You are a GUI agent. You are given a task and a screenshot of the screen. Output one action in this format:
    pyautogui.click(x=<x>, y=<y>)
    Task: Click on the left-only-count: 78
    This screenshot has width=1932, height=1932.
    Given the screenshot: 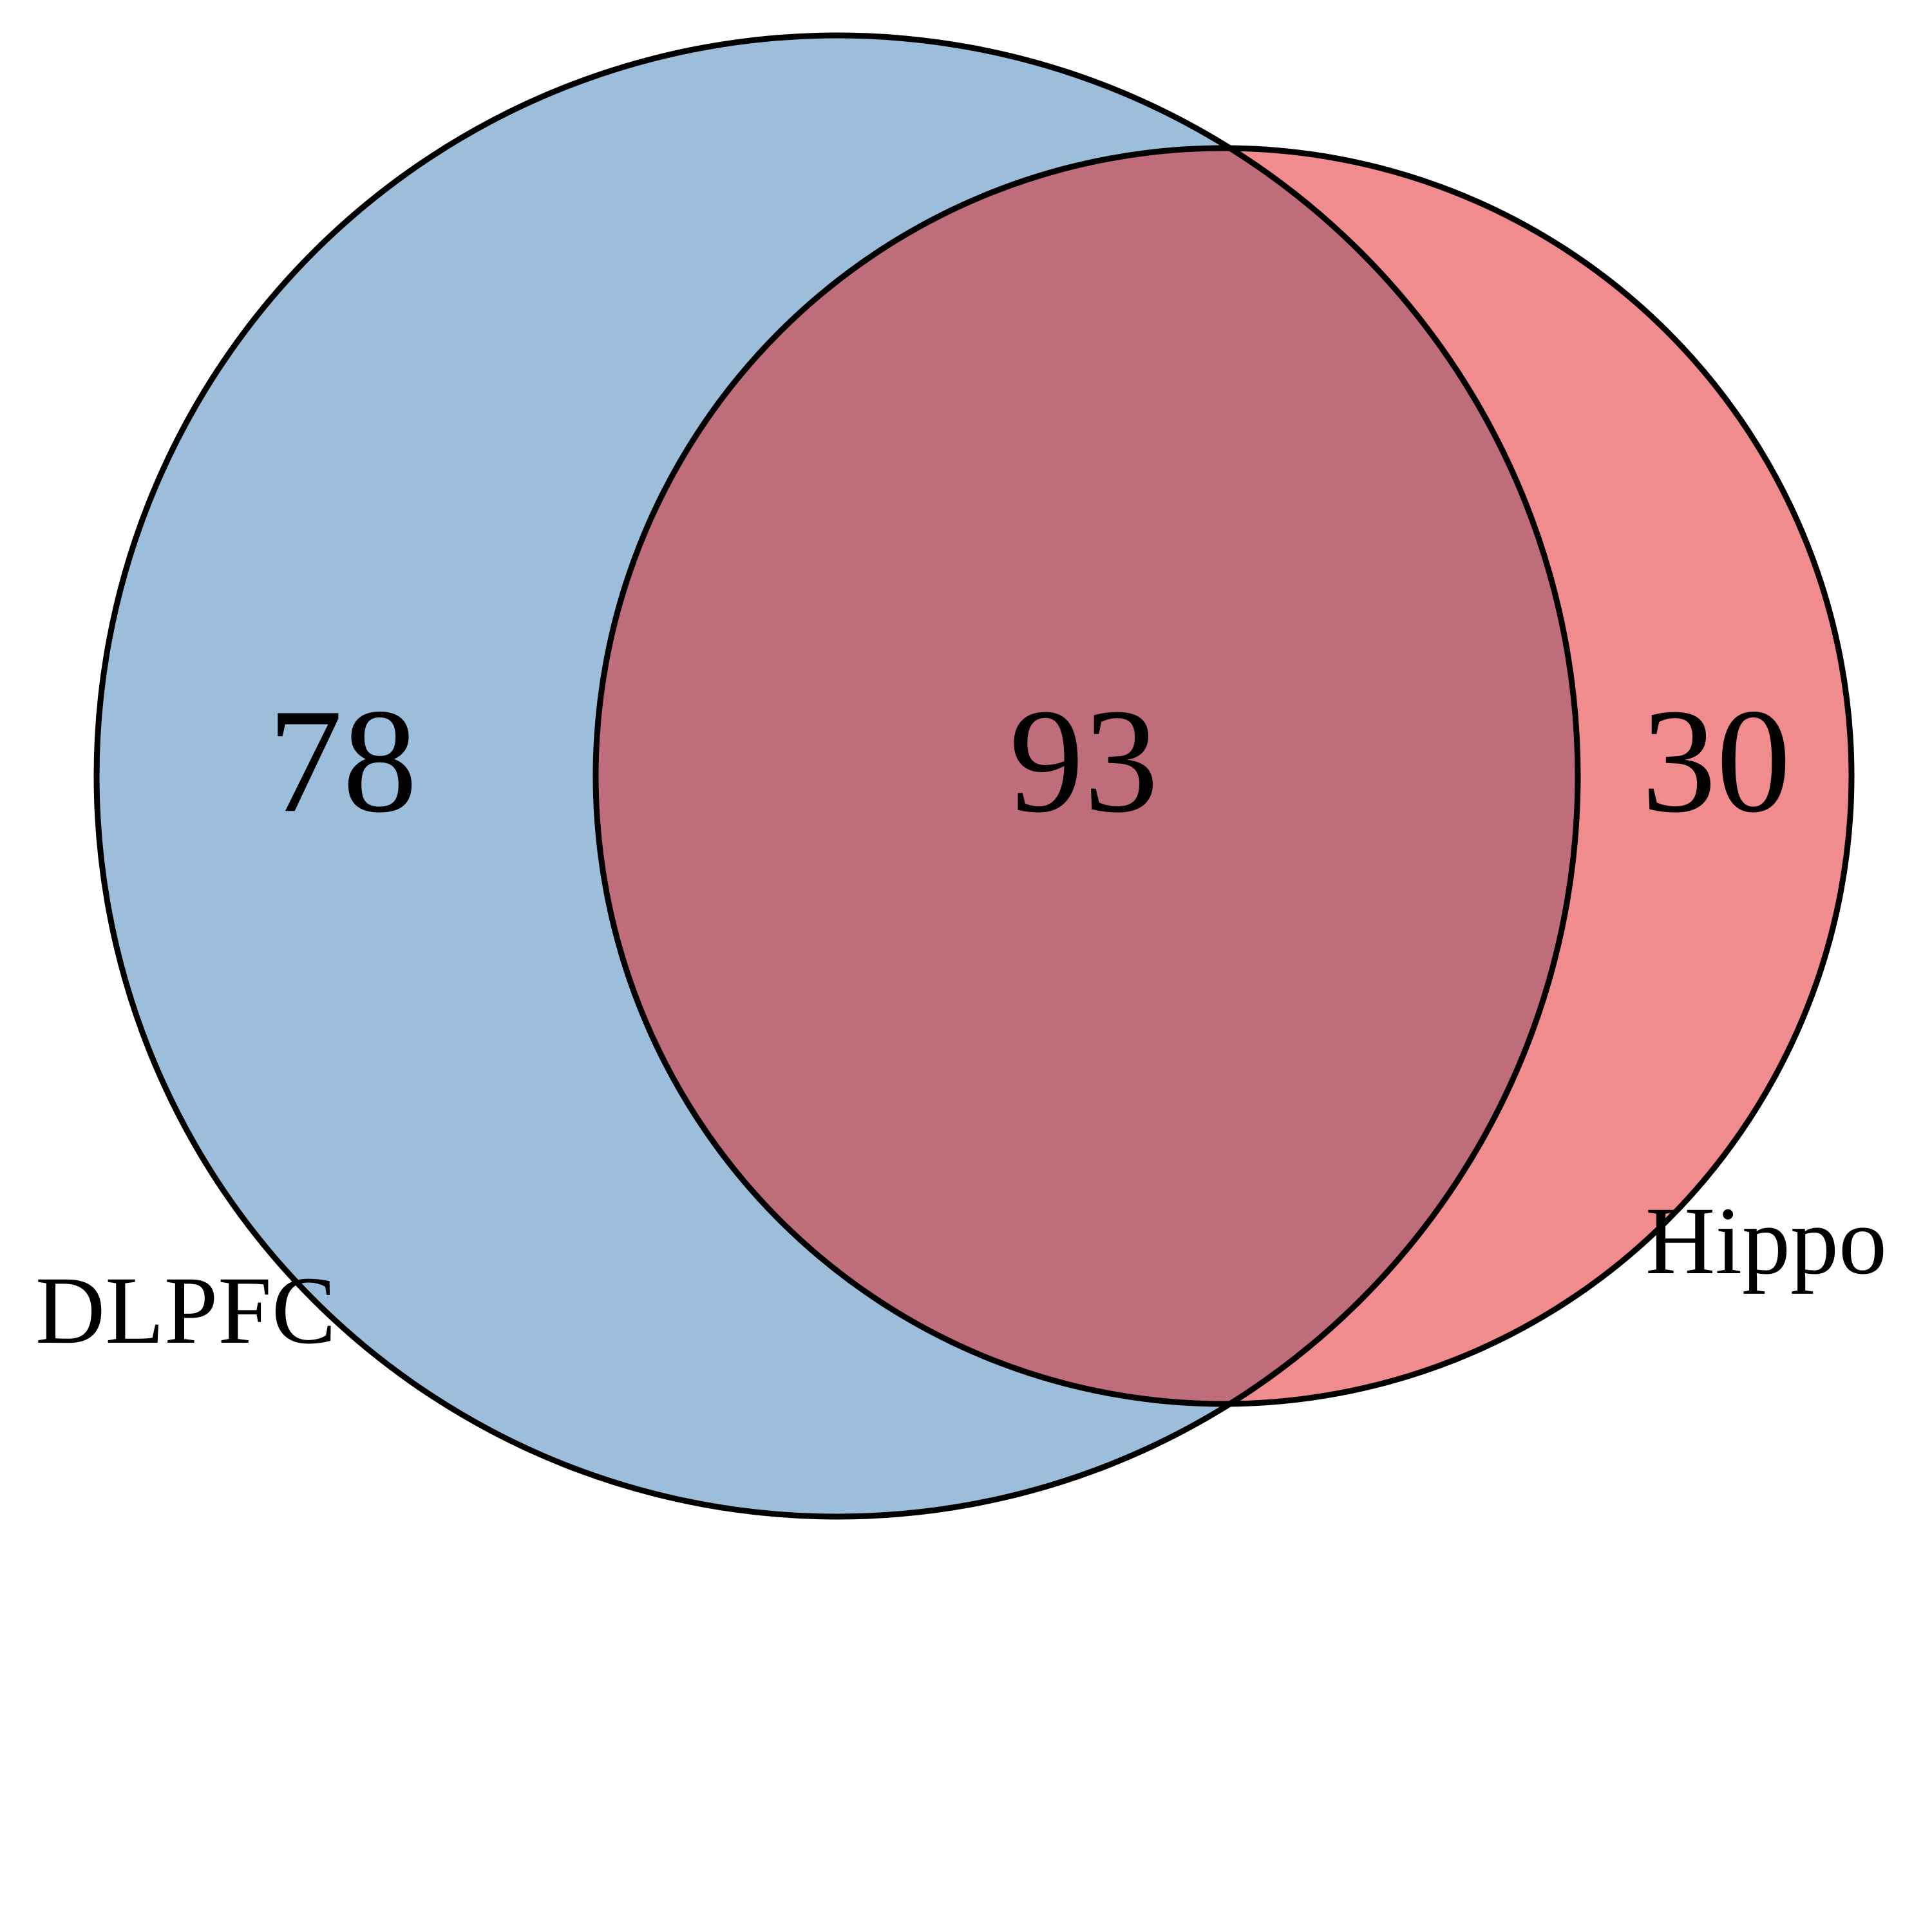 What is the action you would take?
    pyautogui.click(x=342, y=761)
    